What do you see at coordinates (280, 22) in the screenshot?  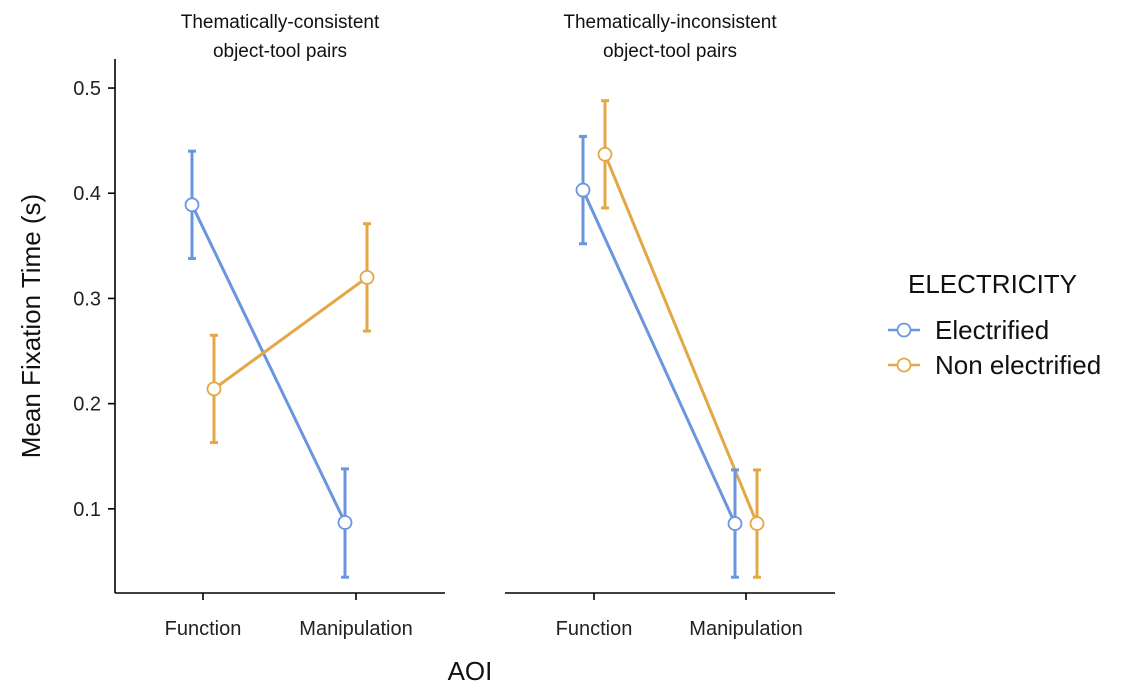 I see `panel-title-line-1: Thematically-consistent` at bounding box center [280, 22].